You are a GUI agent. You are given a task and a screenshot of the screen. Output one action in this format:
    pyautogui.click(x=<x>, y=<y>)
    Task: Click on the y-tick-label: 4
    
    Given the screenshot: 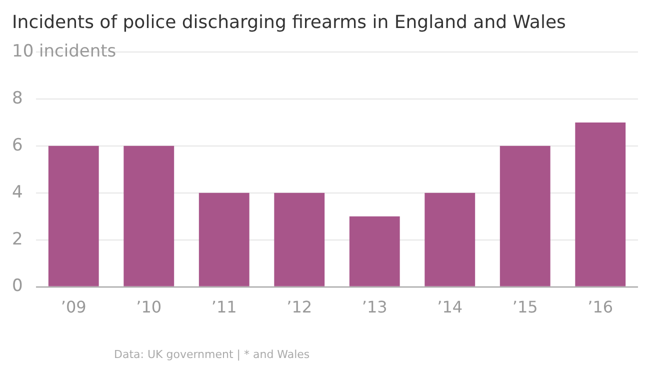 What is the action you would take?
    pyautogui.click(x=17, y=192)
    